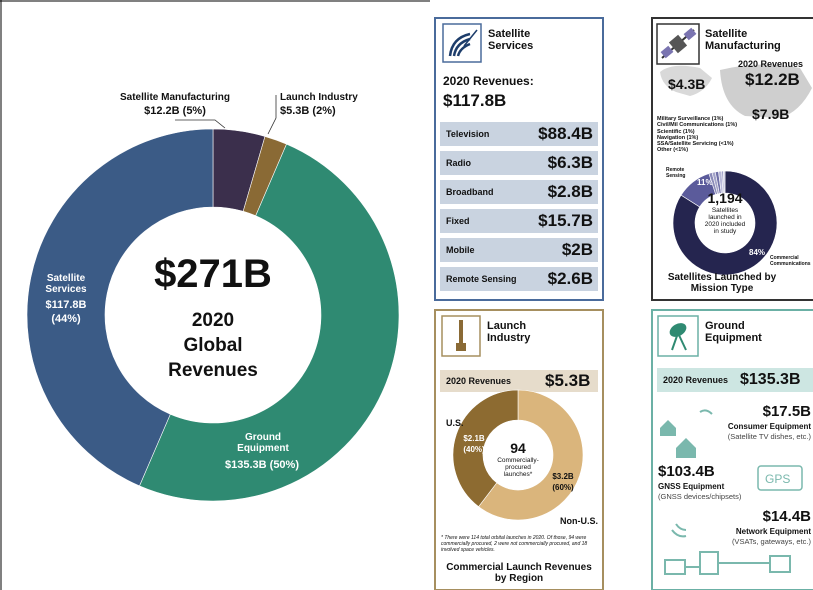 The image size is (813, 590). What do you see at coordinates (725, 198) in the screenshot?
I see `center-label: 1,194` at bounding box center [725, 198].